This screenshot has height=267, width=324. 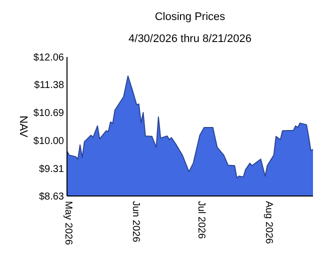 I want to click on x-tick-label: Jul 2026, so click(x=200, y=220).